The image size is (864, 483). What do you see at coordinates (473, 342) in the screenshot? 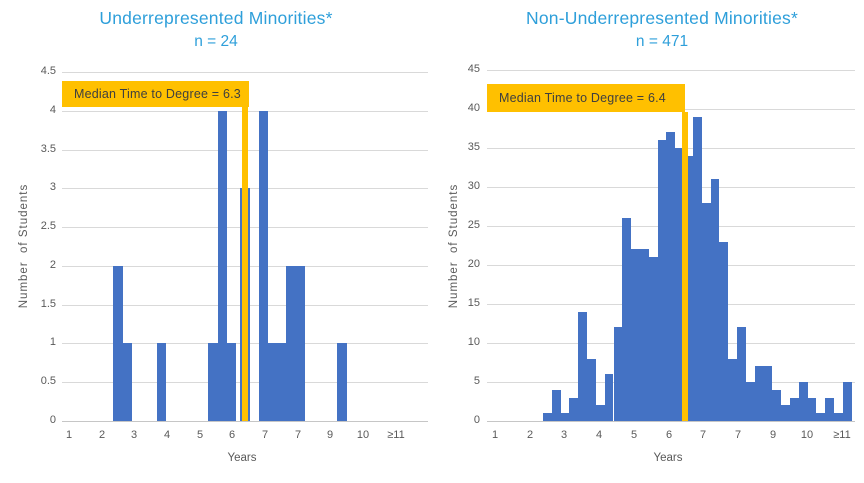
I see `y-tick-label: 10` at bounding box center [473, 342].